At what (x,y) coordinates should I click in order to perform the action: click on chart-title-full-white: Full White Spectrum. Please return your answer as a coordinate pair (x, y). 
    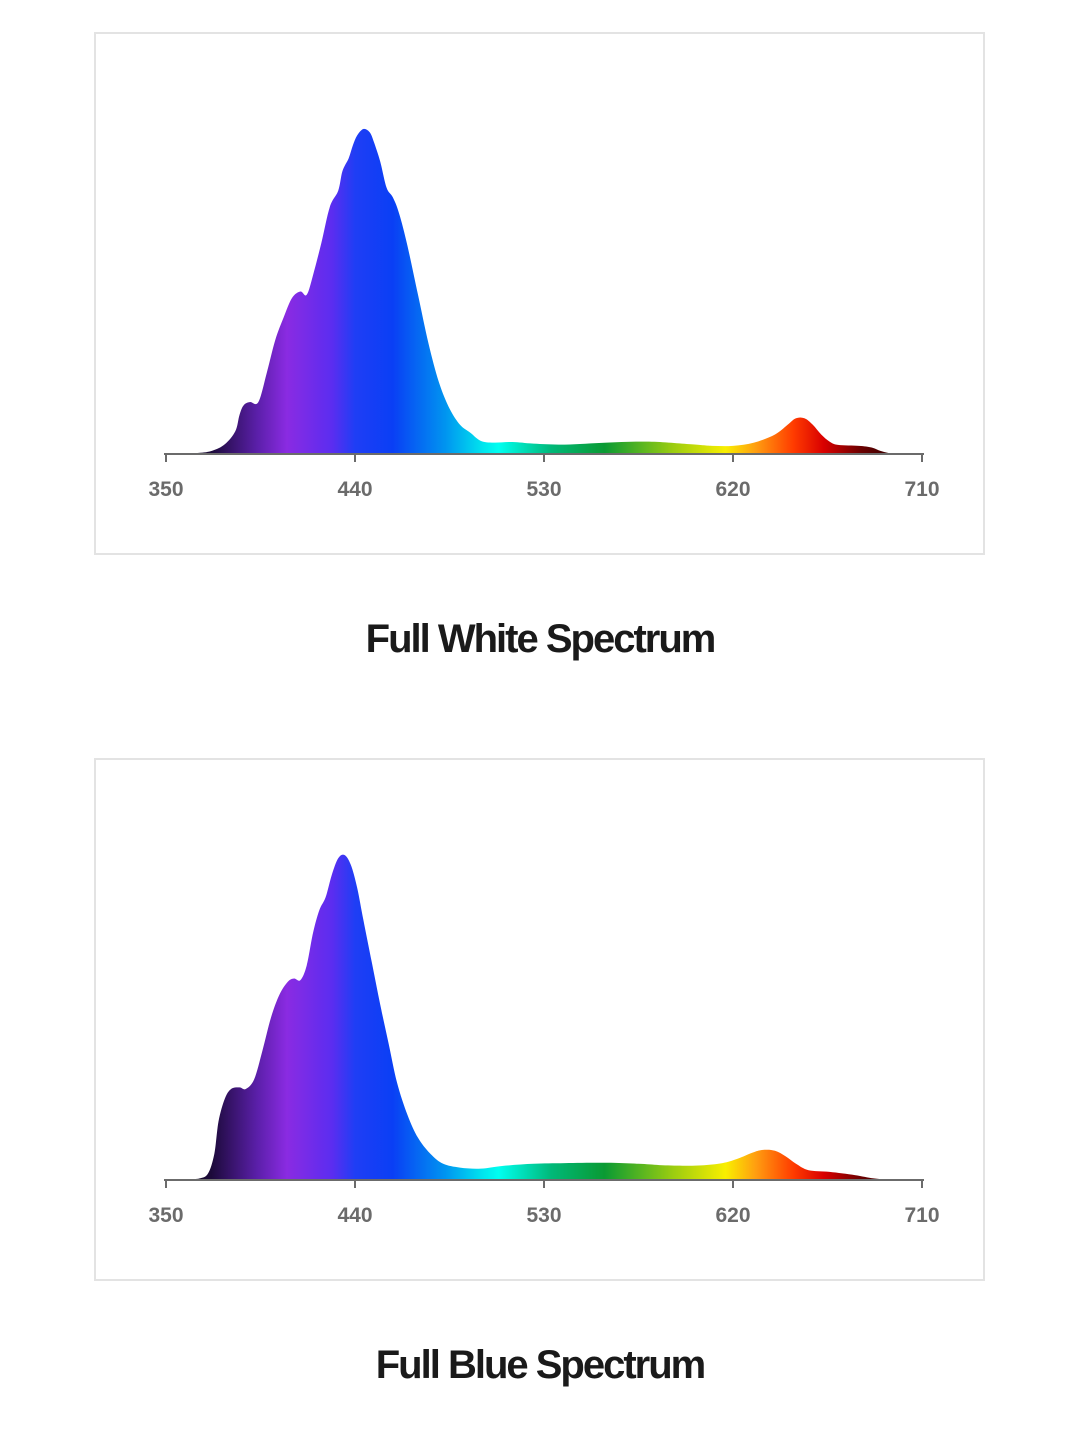
    Looking at the image, I should click on (541, 639).